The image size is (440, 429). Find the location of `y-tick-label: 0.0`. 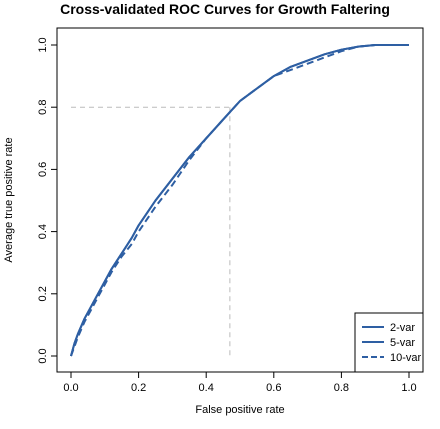

y-tick-label: 0.0 is located at coordinates (43, 355).